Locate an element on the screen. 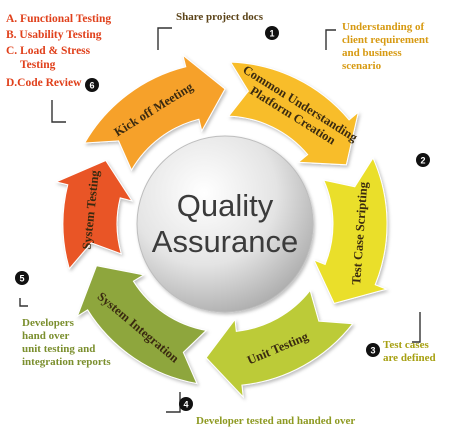 This screenshot has height=439, width=450. step-number: 4 is located at coordinates (185, 405).